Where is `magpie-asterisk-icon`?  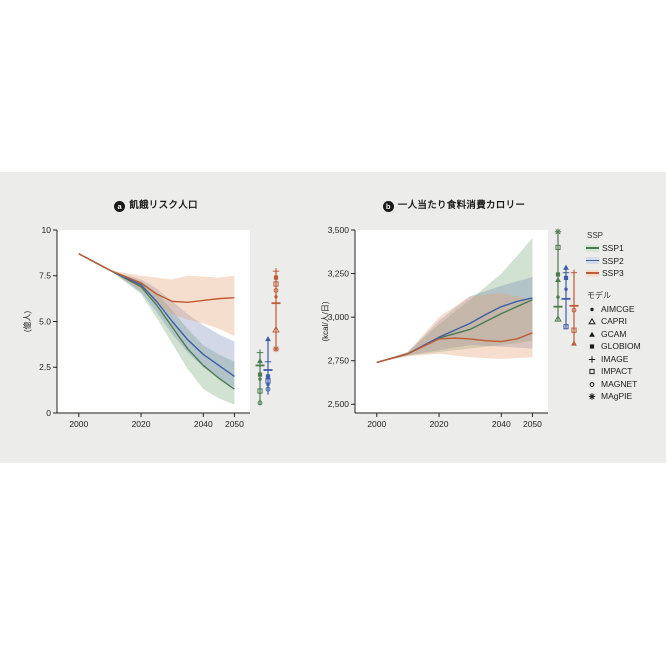
magpie-asterisk-icon is located at coordinates (592, 396).